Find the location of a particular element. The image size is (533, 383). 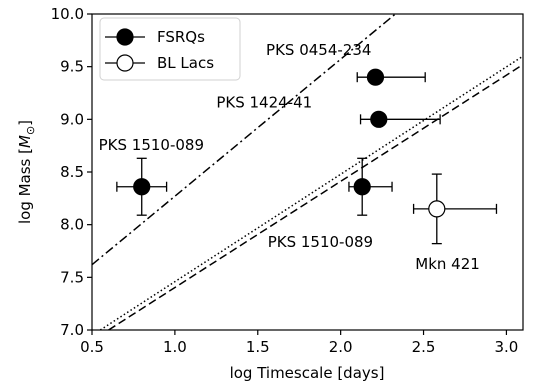

y-axis-label: log Mass [M⊙] is located at coordinates (26, 172).